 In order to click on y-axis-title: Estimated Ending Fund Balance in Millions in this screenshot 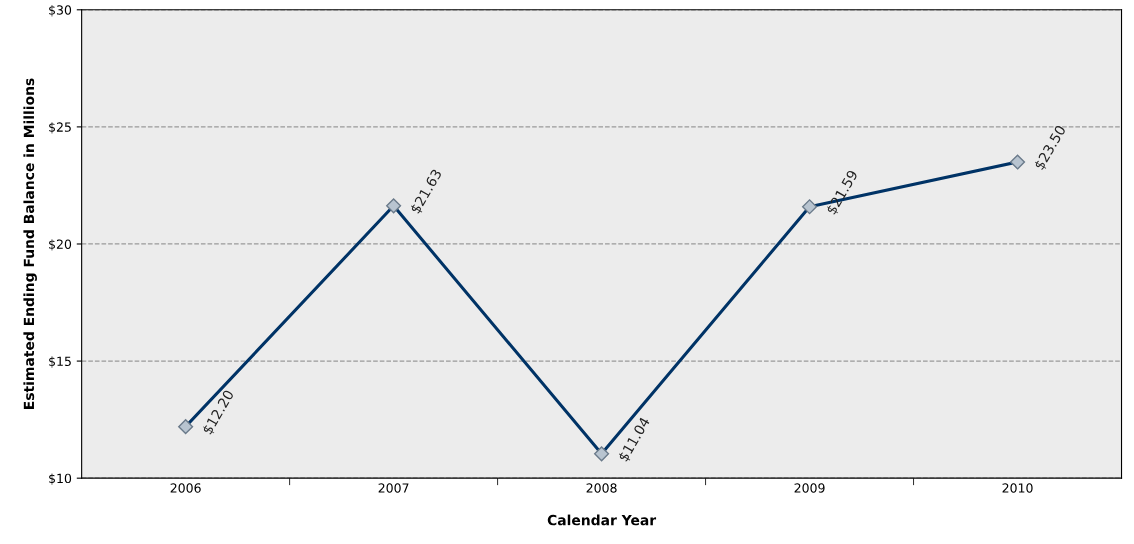, I will do `click(30, 243)`.